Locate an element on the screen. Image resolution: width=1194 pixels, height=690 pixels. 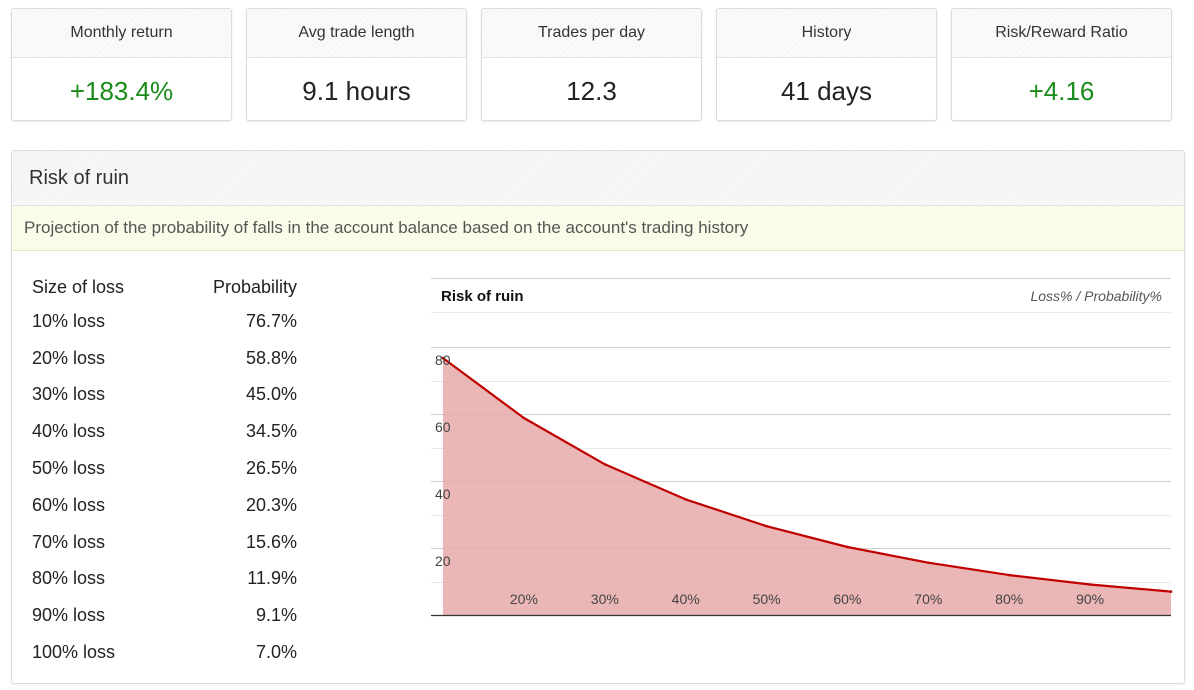
x-tick-label: 20% is located at coordinates (524, 599).